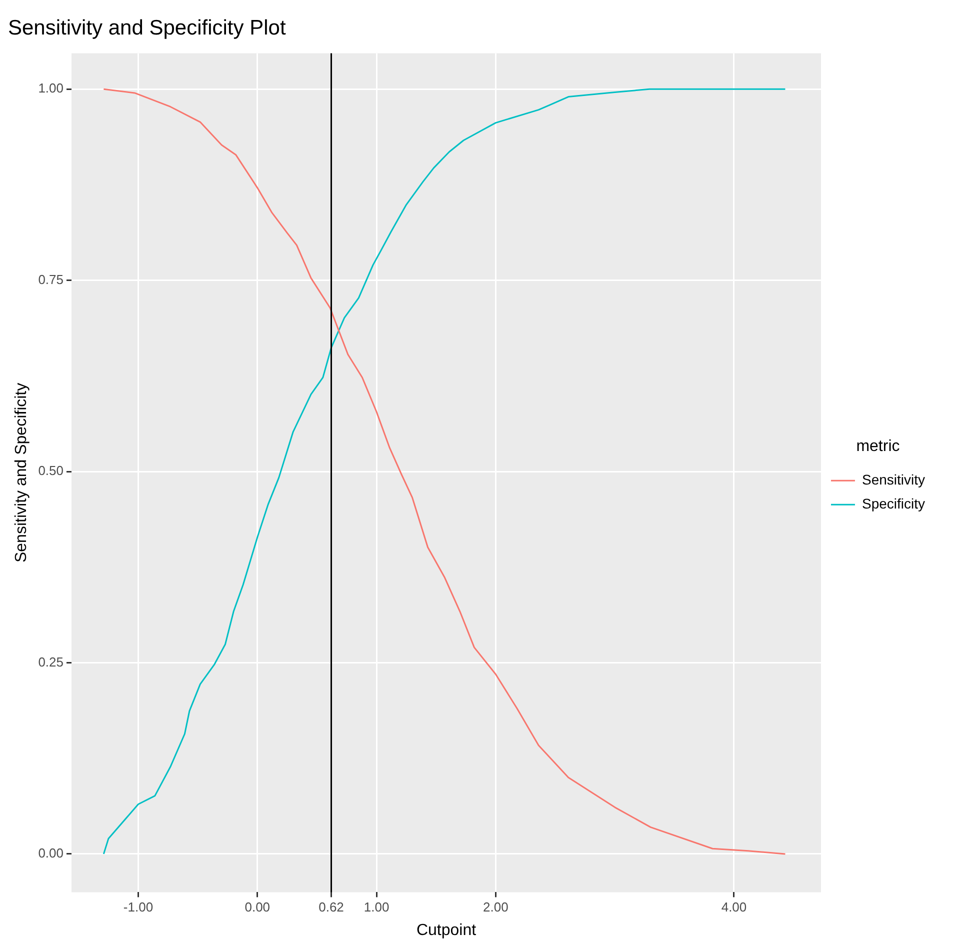  I want to click on x-axis-title: Cutpoint, so click(446, 930).